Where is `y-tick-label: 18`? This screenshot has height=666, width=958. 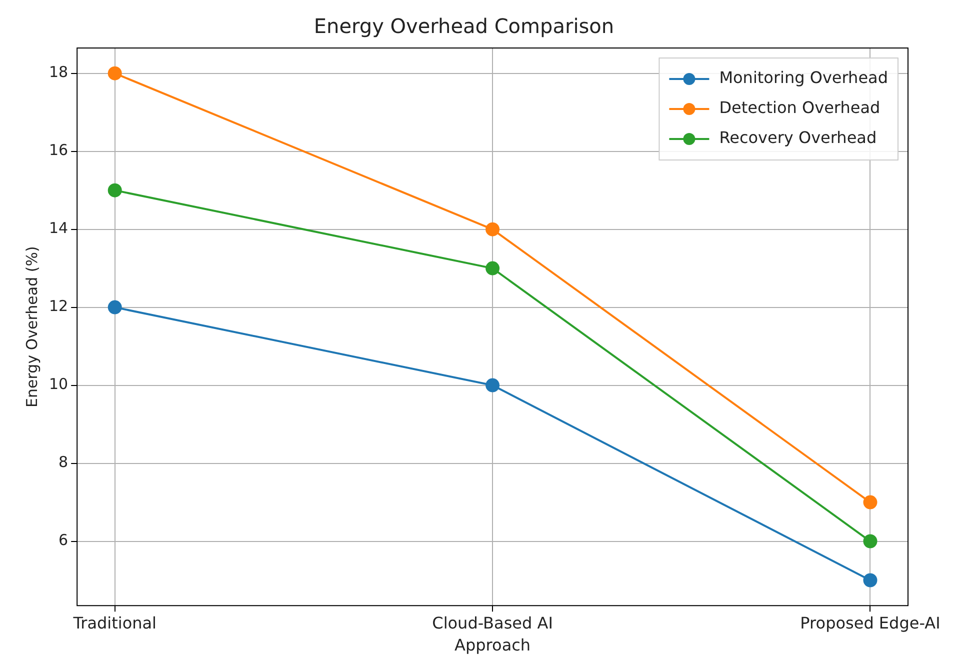 y-tick-label: 18 is located at coordinates (58, 72).